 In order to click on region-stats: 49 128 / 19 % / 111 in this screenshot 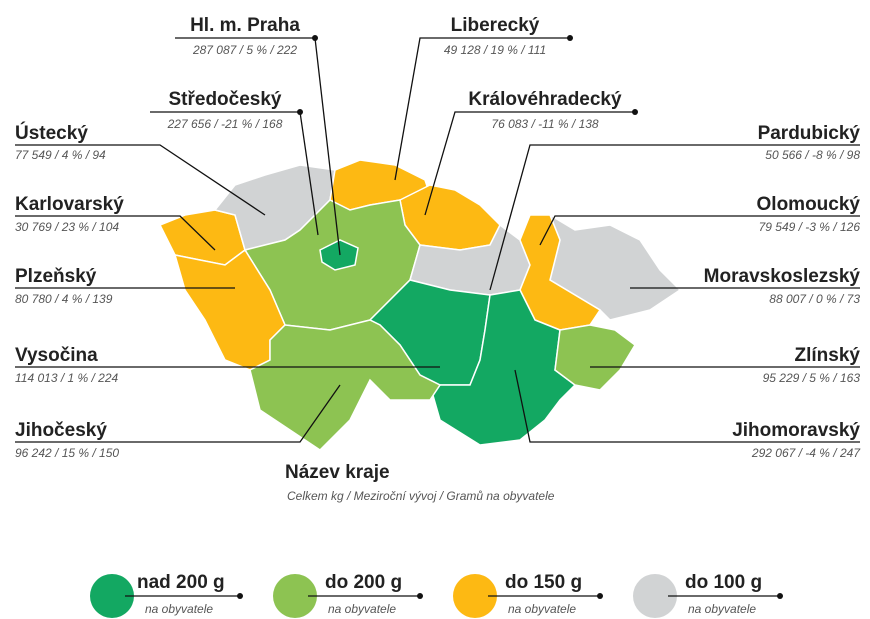, I will do `click(495, 50)`.